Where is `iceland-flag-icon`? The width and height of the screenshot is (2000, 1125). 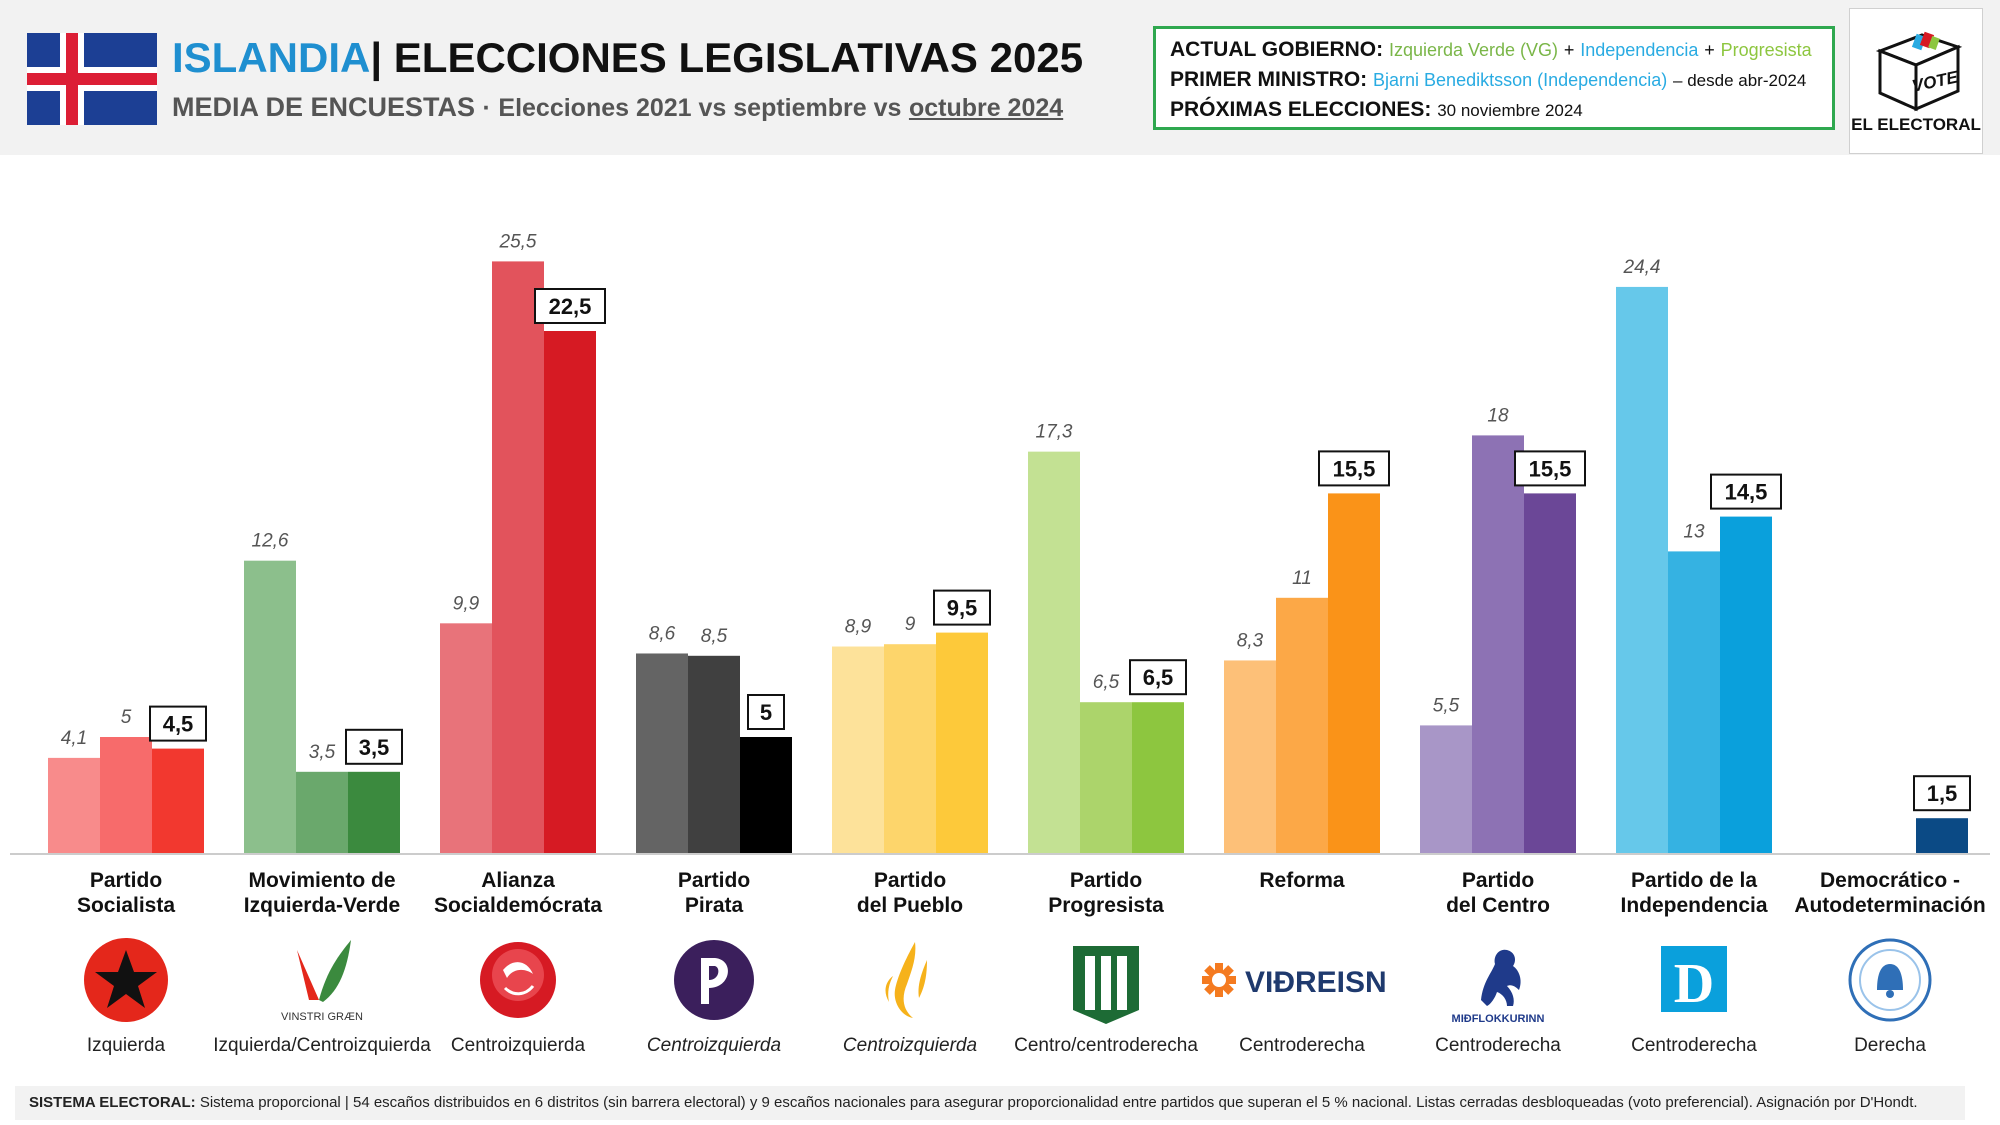
iceland-flag-icon is located at coordinates (92, 79).